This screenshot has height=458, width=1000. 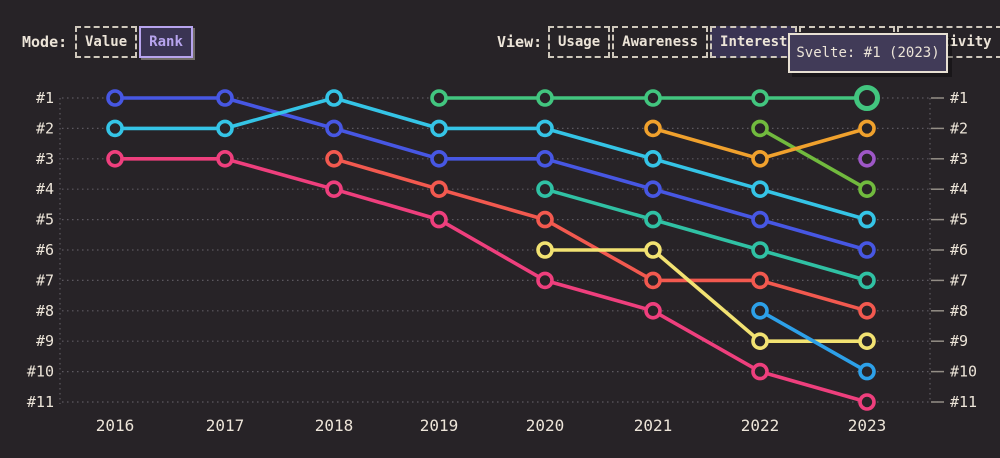 I want to click on series-cyan-point-2017, so click(x=225, y=128).